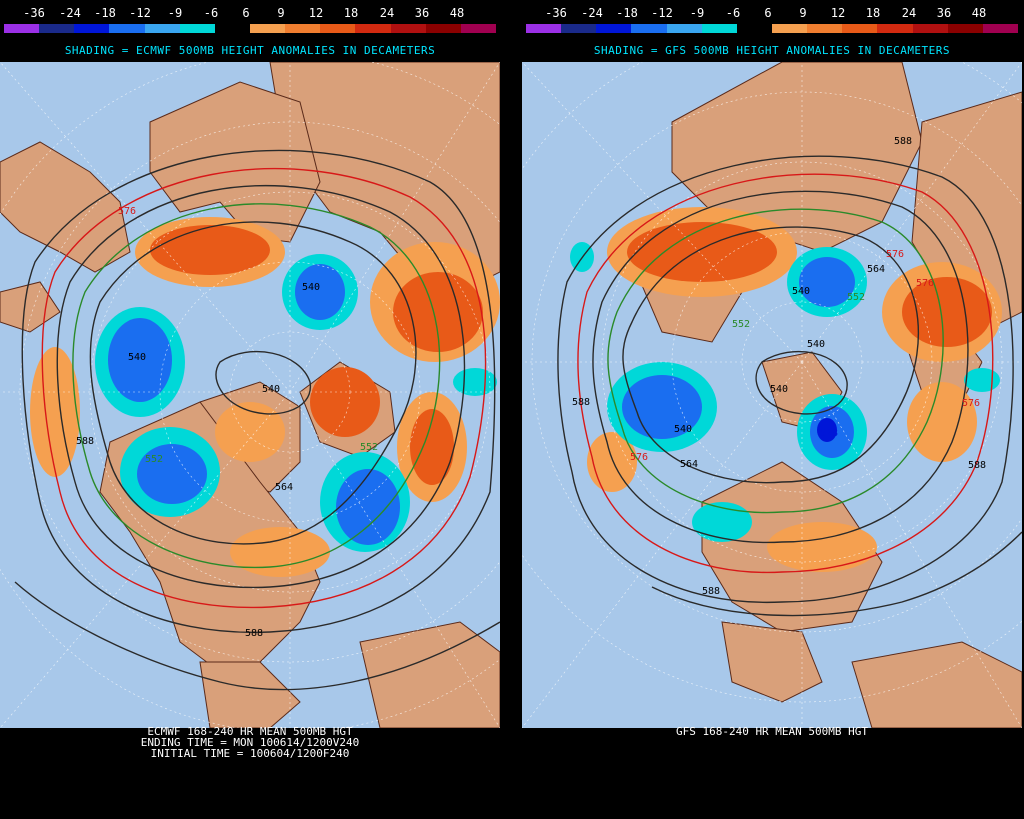  What do you see at coordinates (722, 522) in the screenshot?
I see `negative-anomaly` at bounding box center [722, 522].